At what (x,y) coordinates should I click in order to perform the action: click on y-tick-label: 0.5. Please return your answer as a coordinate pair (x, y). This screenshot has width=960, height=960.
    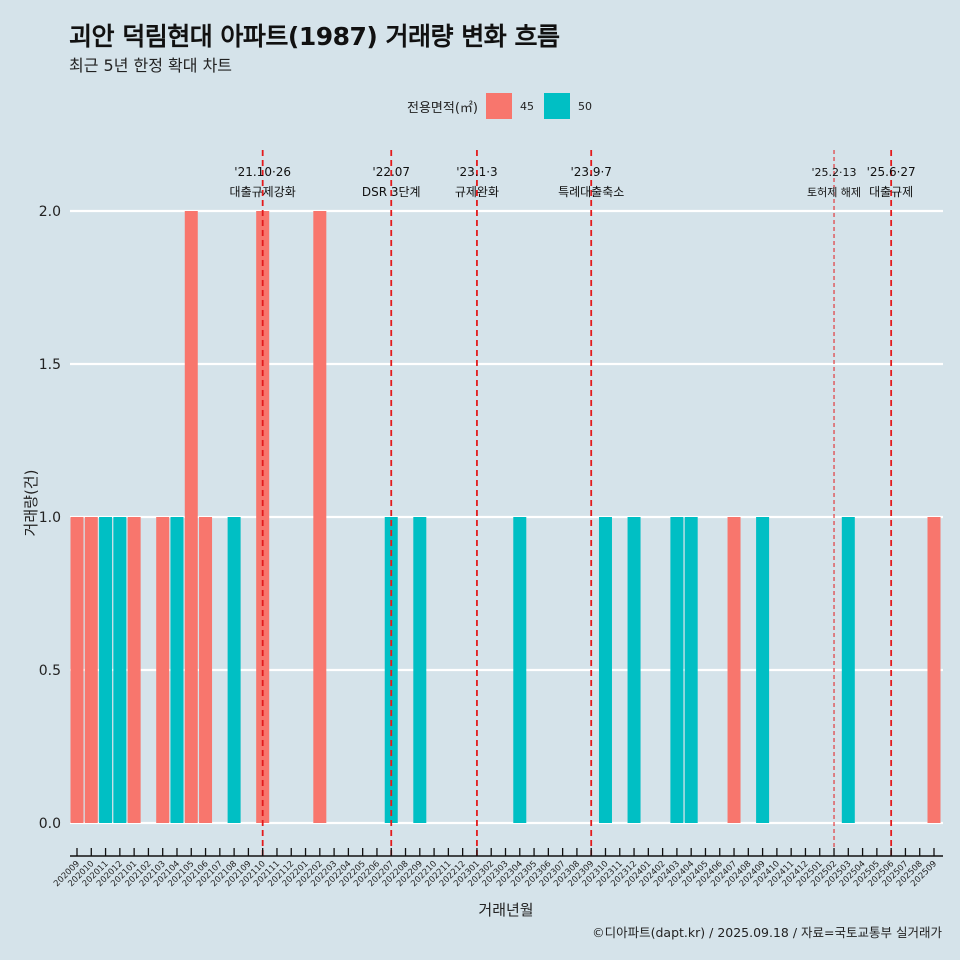
    Looking at the image, I should click on (50, 671).